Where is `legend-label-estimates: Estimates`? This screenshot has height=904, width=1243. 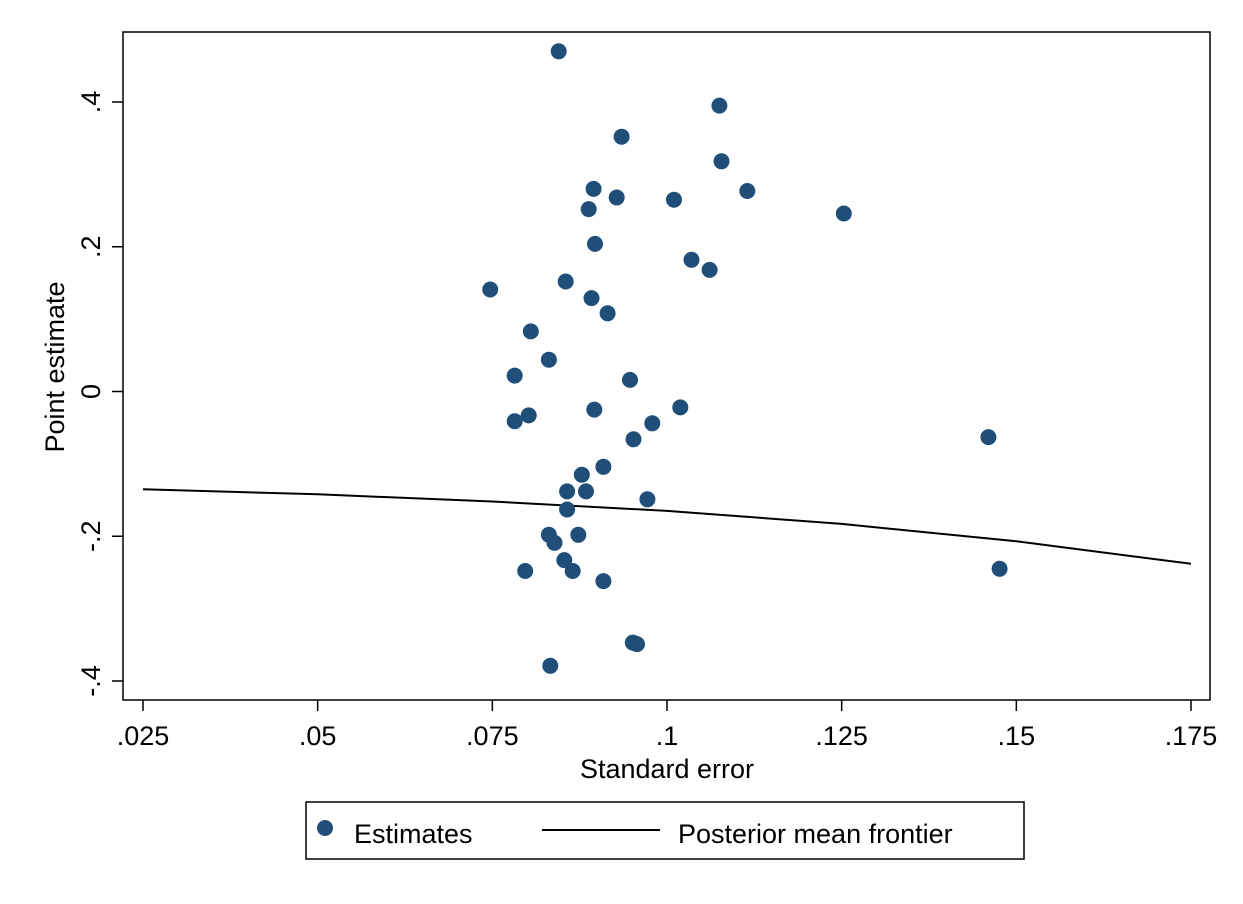
legend-label-estimates: Estimates is located at coordinates (413, 834).